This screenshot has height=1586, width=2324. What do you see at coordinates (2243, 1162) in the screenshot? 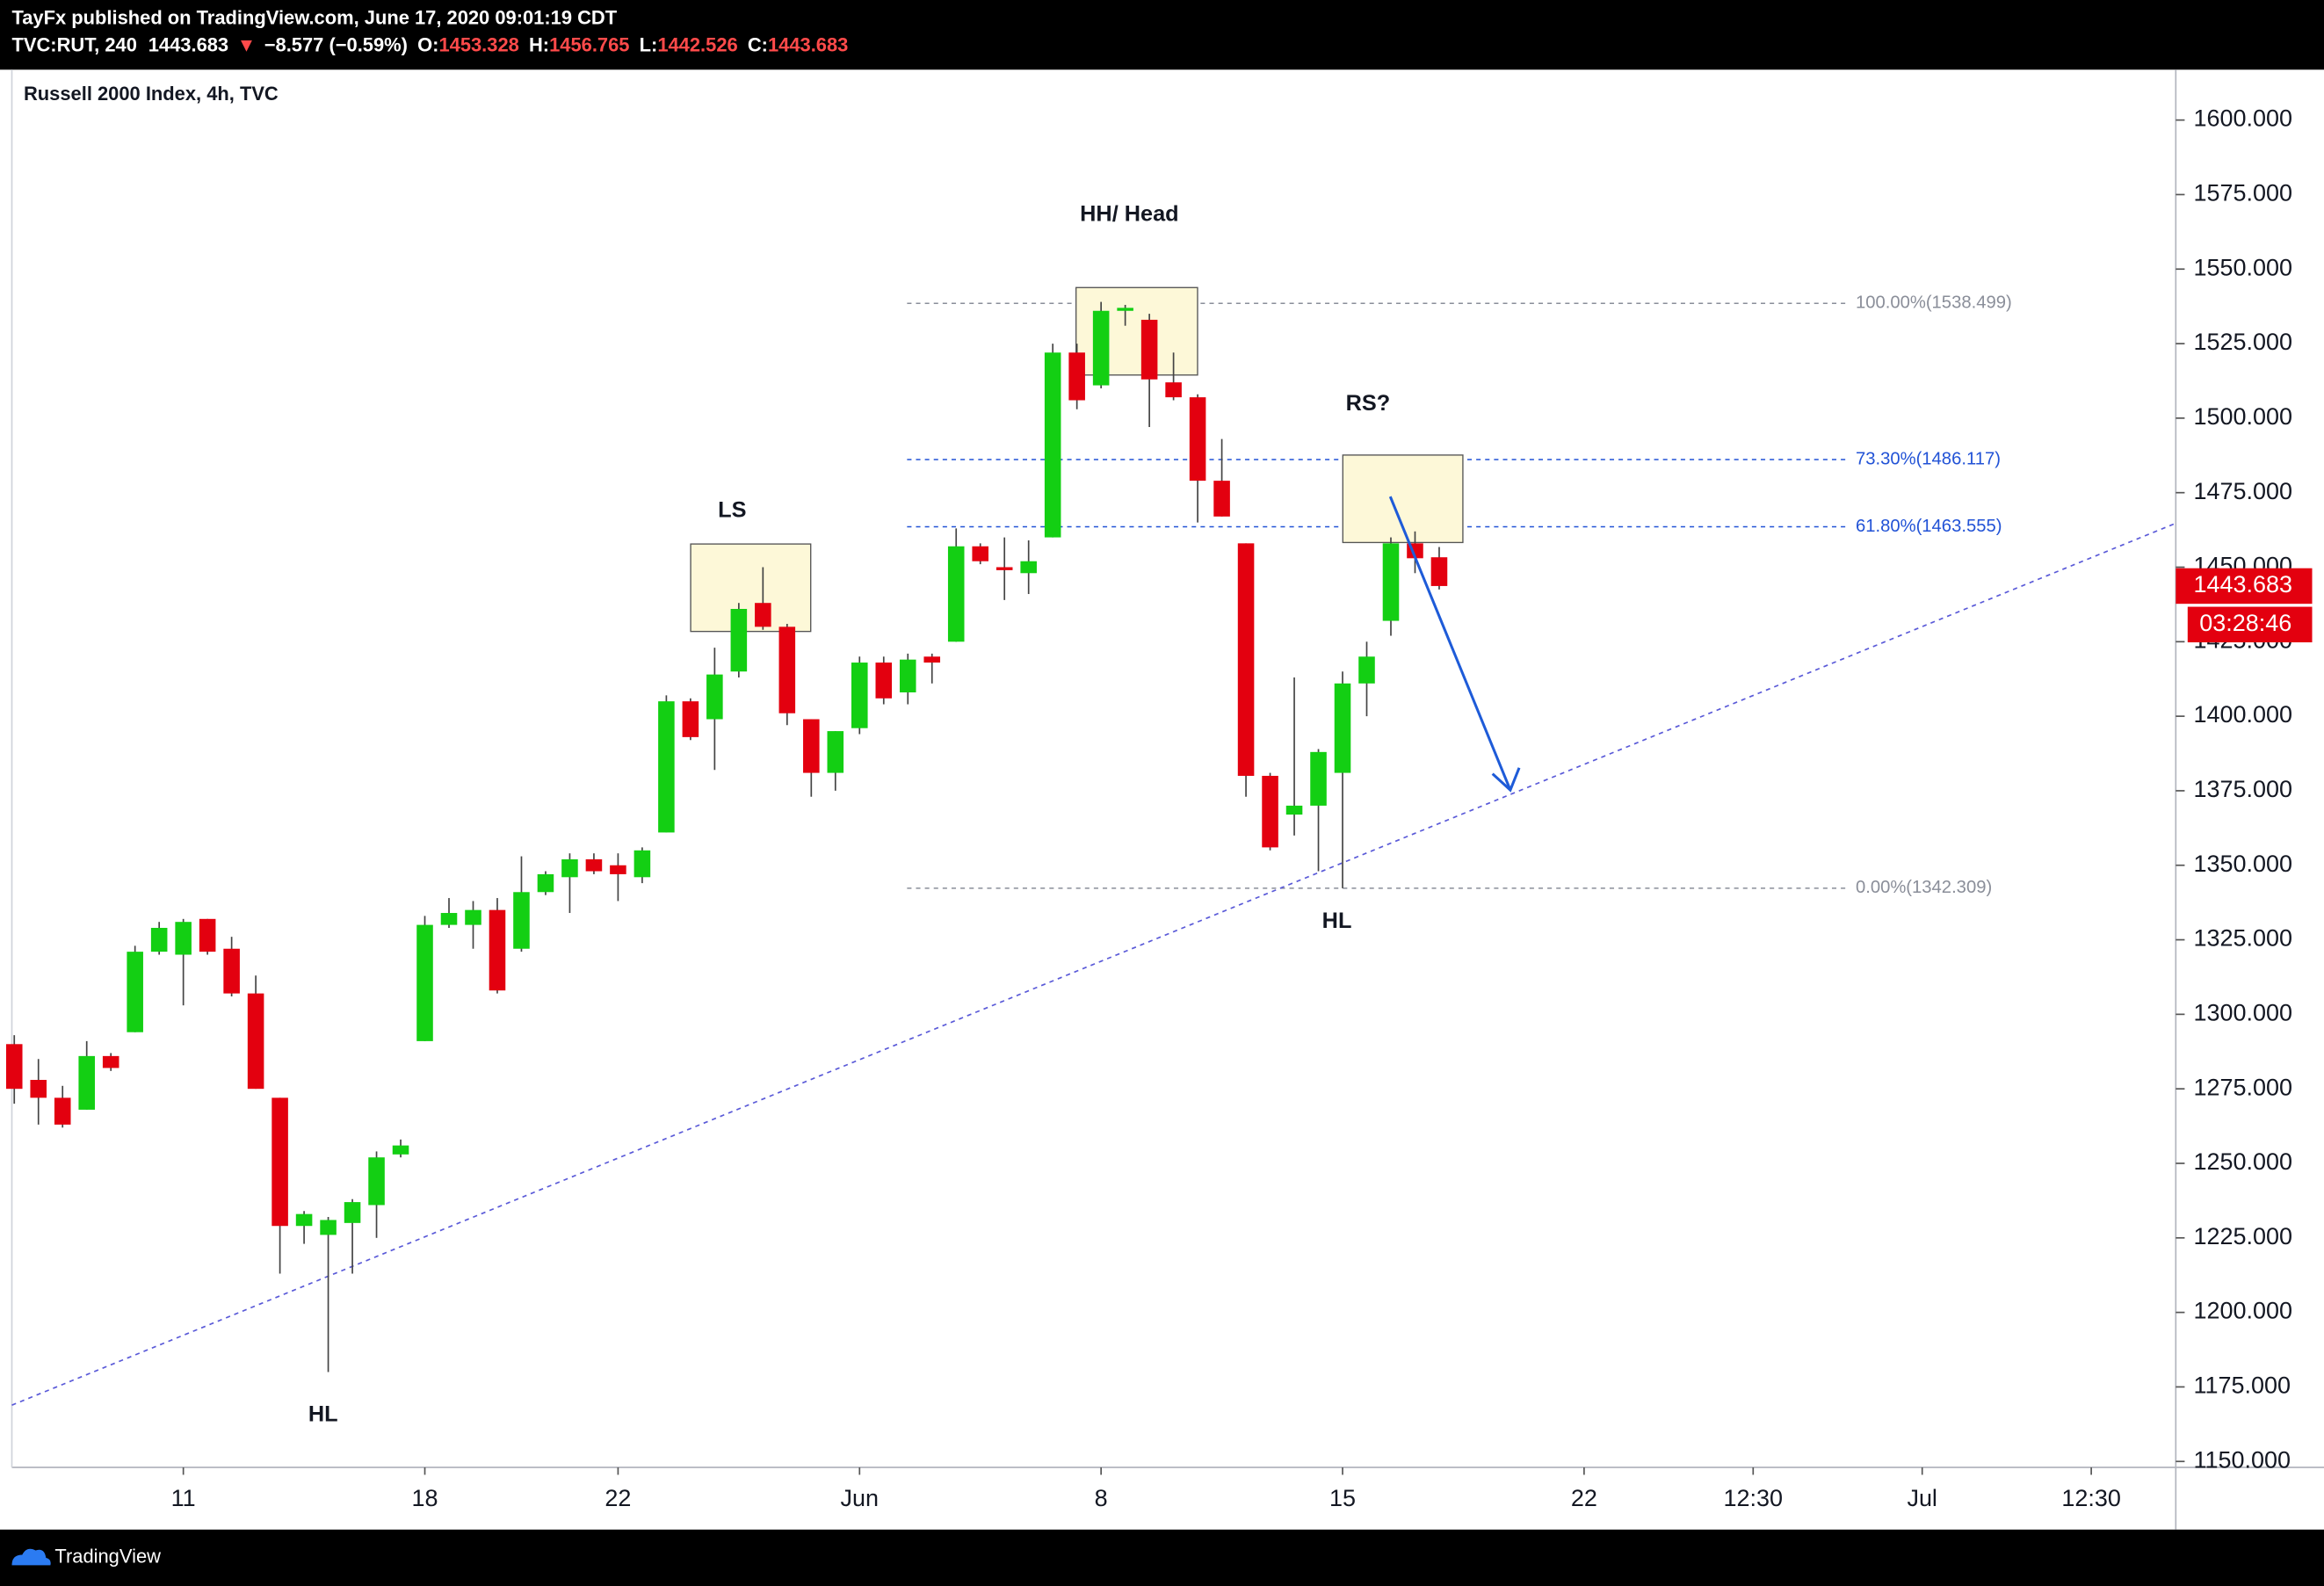
I see `y-tick-label: 1250.000` at bounding box center [2243, 1162].